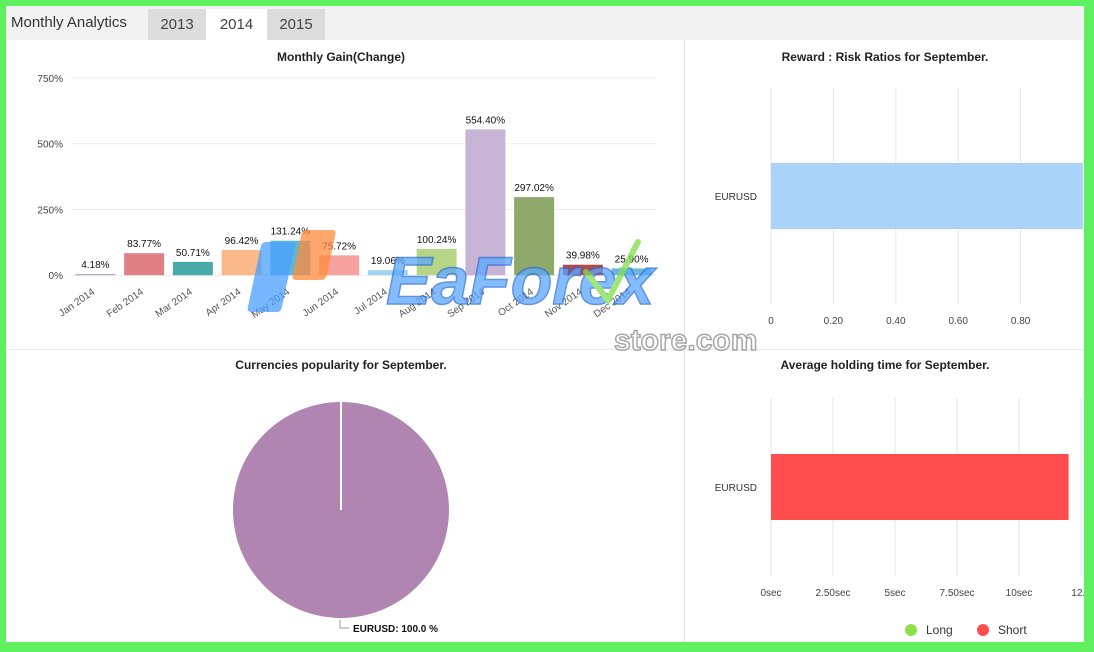  Describe the element at coordinates (631, 272) in the screenshot. I see `bar-dec-2014` at that location.